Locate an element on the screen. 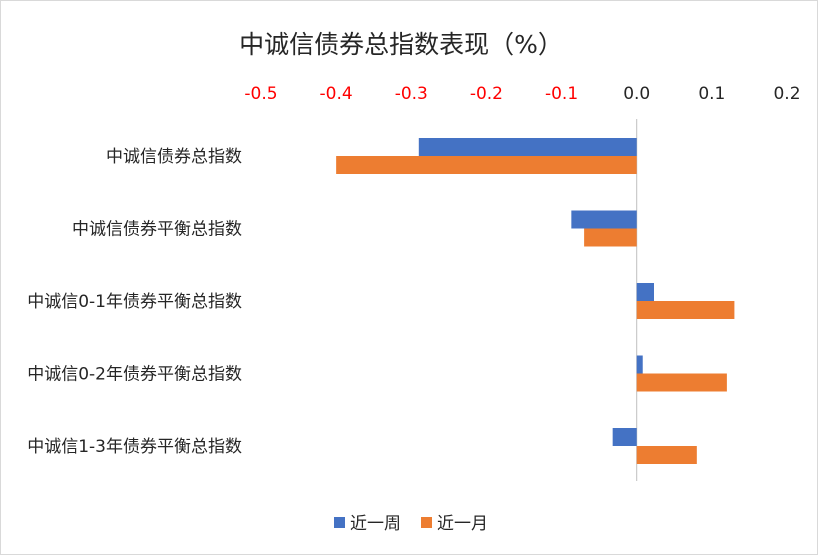 This screenshot has height=555, width=818. x-axis: -0.5 -0.4 -0.3 -0.2 -0.1 0.0 0.1 0.2 is located at coordinates (522, 94).